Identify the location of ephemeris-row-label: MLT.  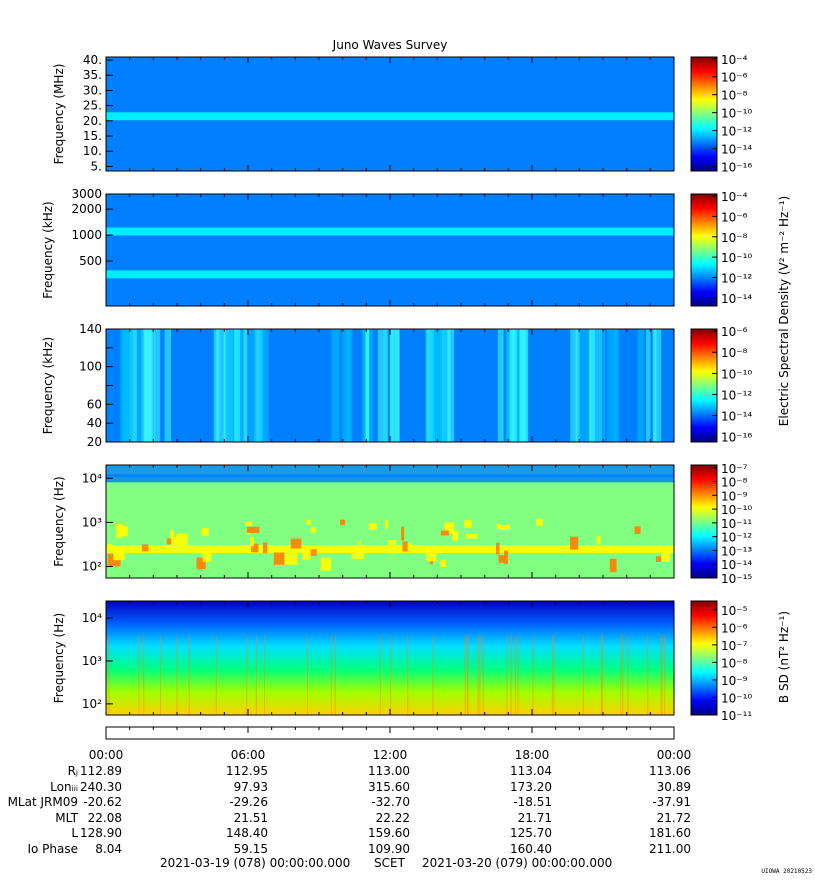
(66, 817).